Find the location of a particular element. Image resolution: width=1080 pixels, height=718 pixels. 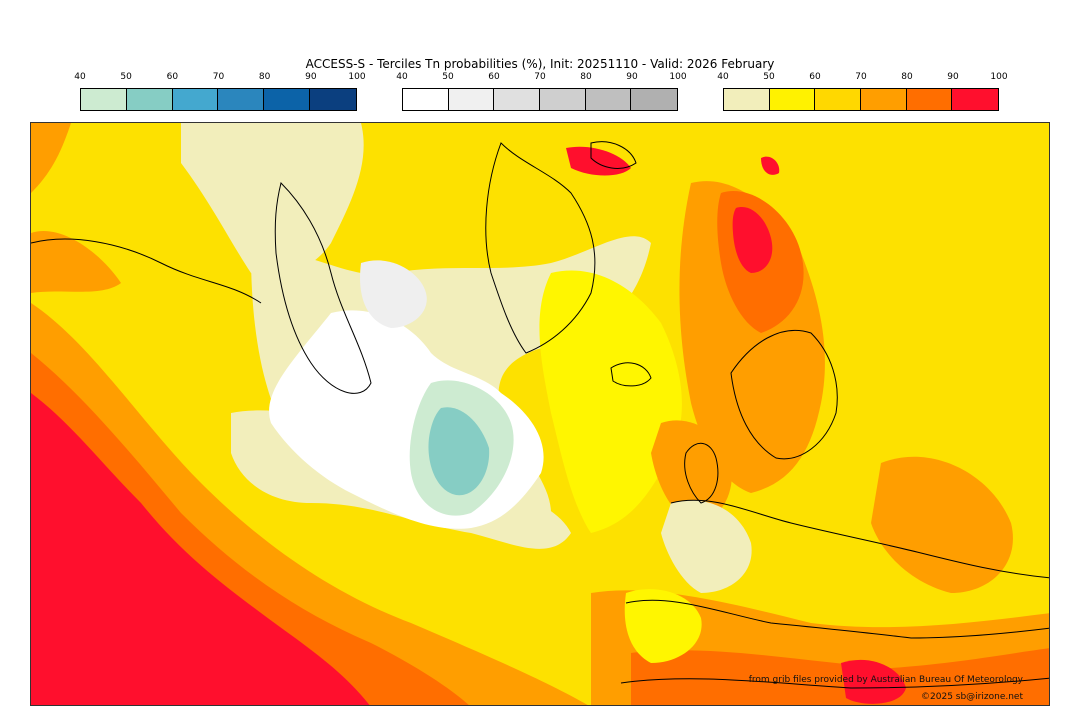

region-british-isles-orange is located at coordinates (691, 471).